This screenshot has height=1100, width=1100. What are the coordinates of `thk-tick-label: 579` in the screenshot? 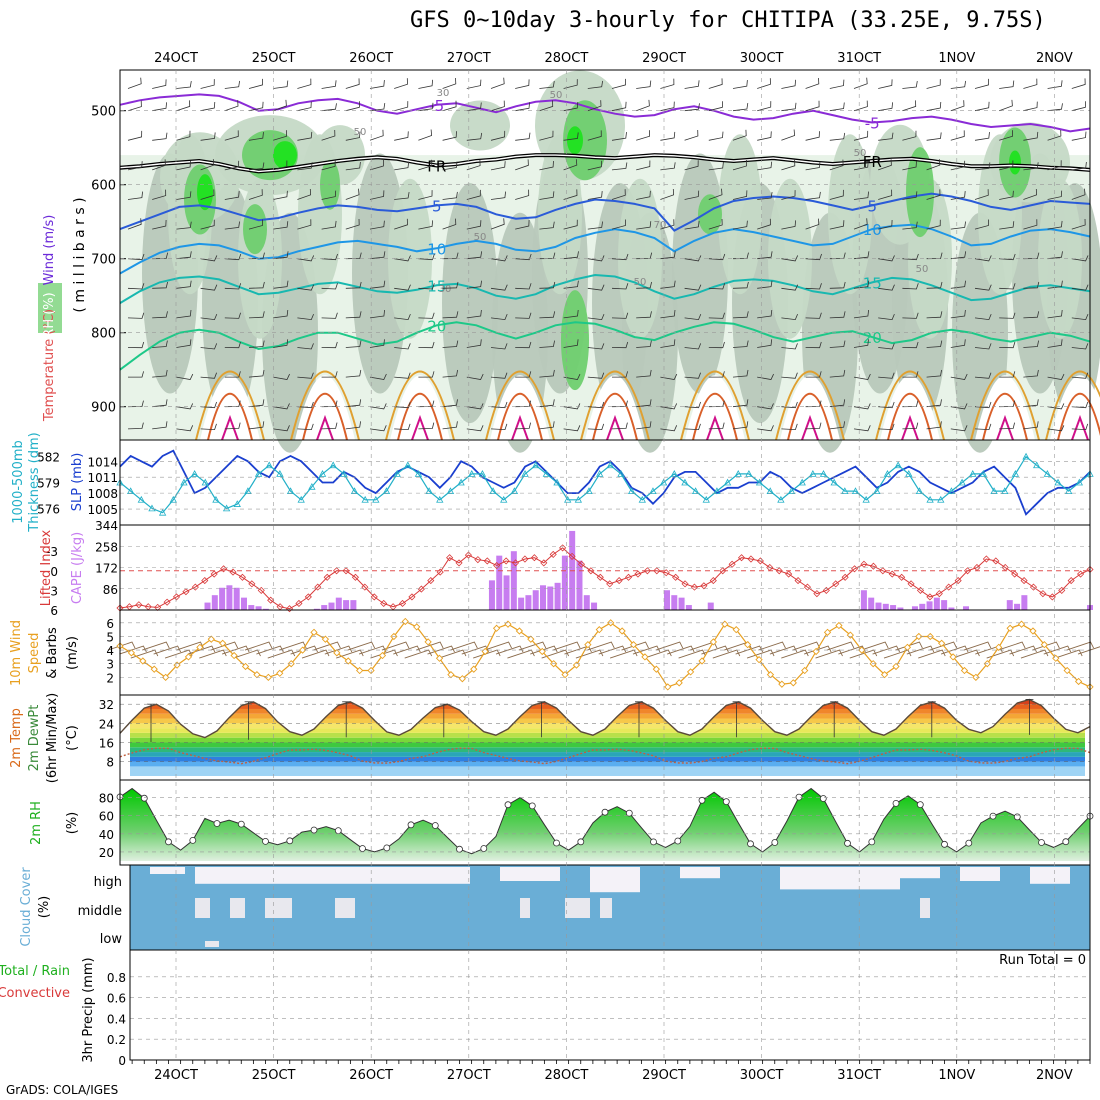 It's located at (48, 484).